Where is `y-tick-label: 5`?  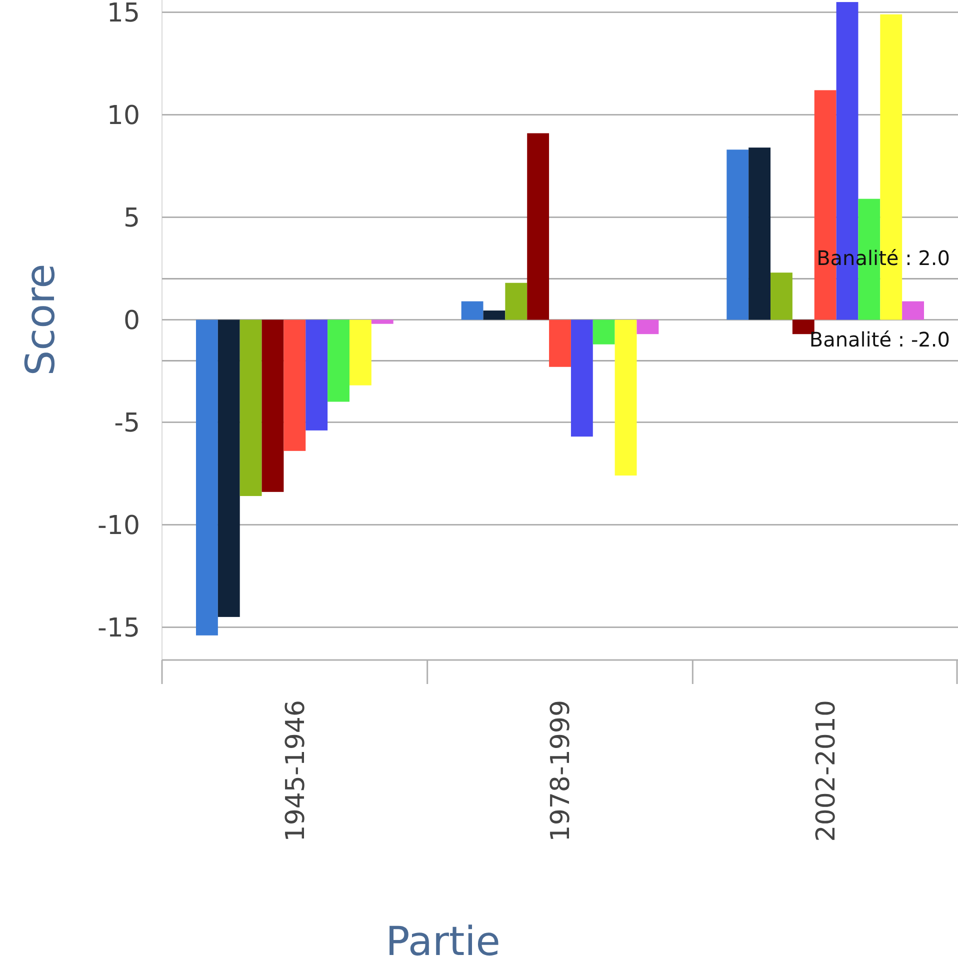
y-tick-label: 5 is located at coordinates (131, 218).